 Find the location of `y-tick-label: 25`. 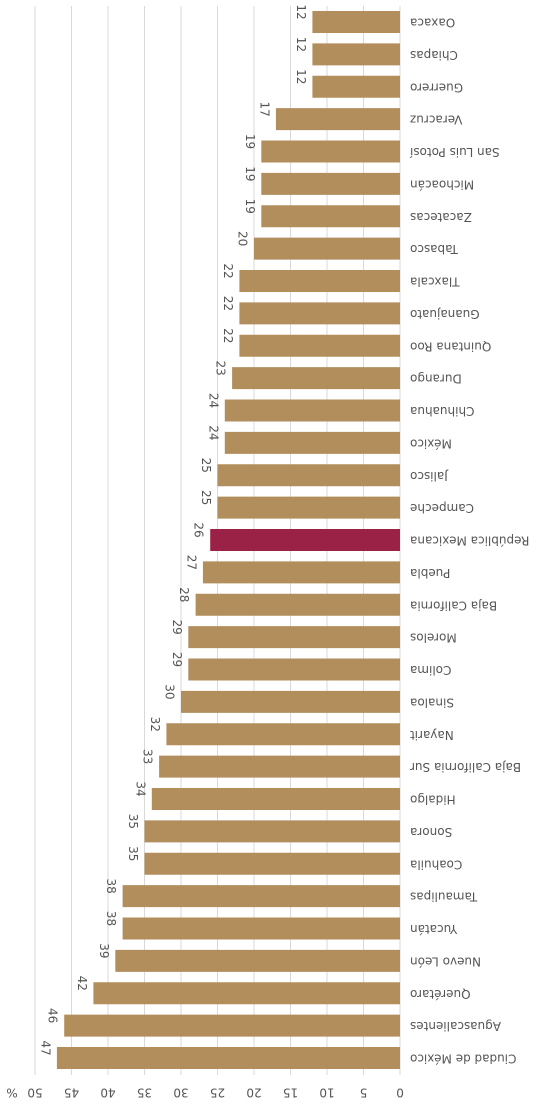

y-tick-label: 25 is located at coordinates (217, 1093).